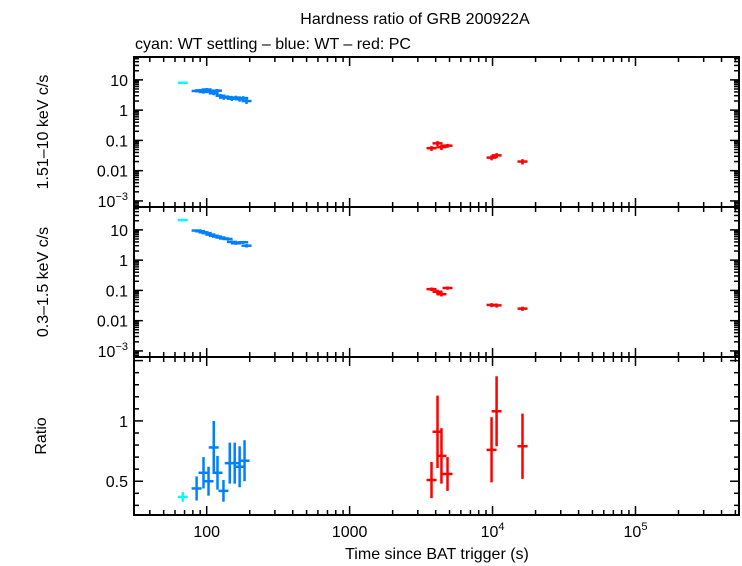 The width and height of the screenshot is (742, 566). I want to click on y-tick-label: 0.5, so click(117, 482).